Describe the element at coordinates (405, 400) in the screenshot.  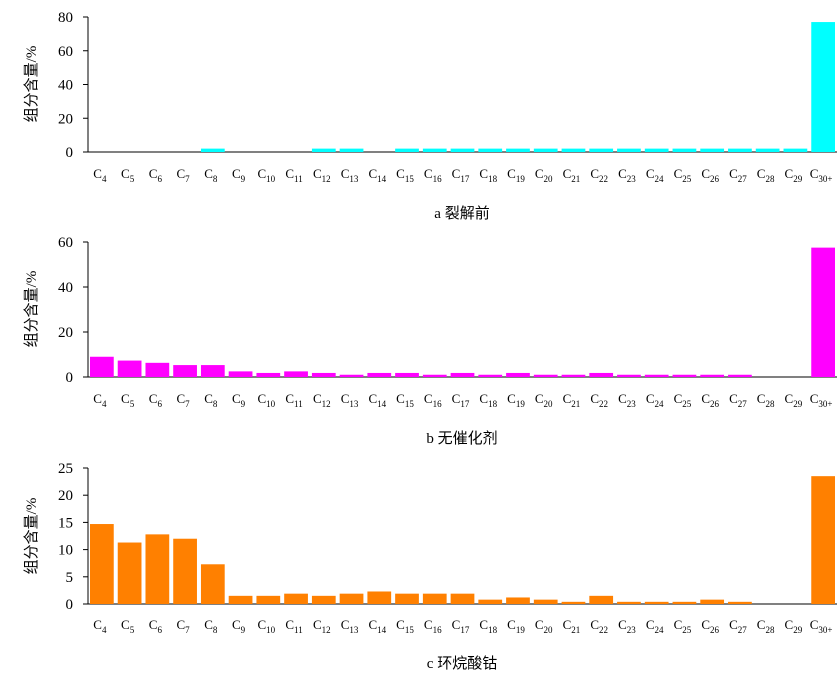
I see `x-tick-label: C15` at that location.